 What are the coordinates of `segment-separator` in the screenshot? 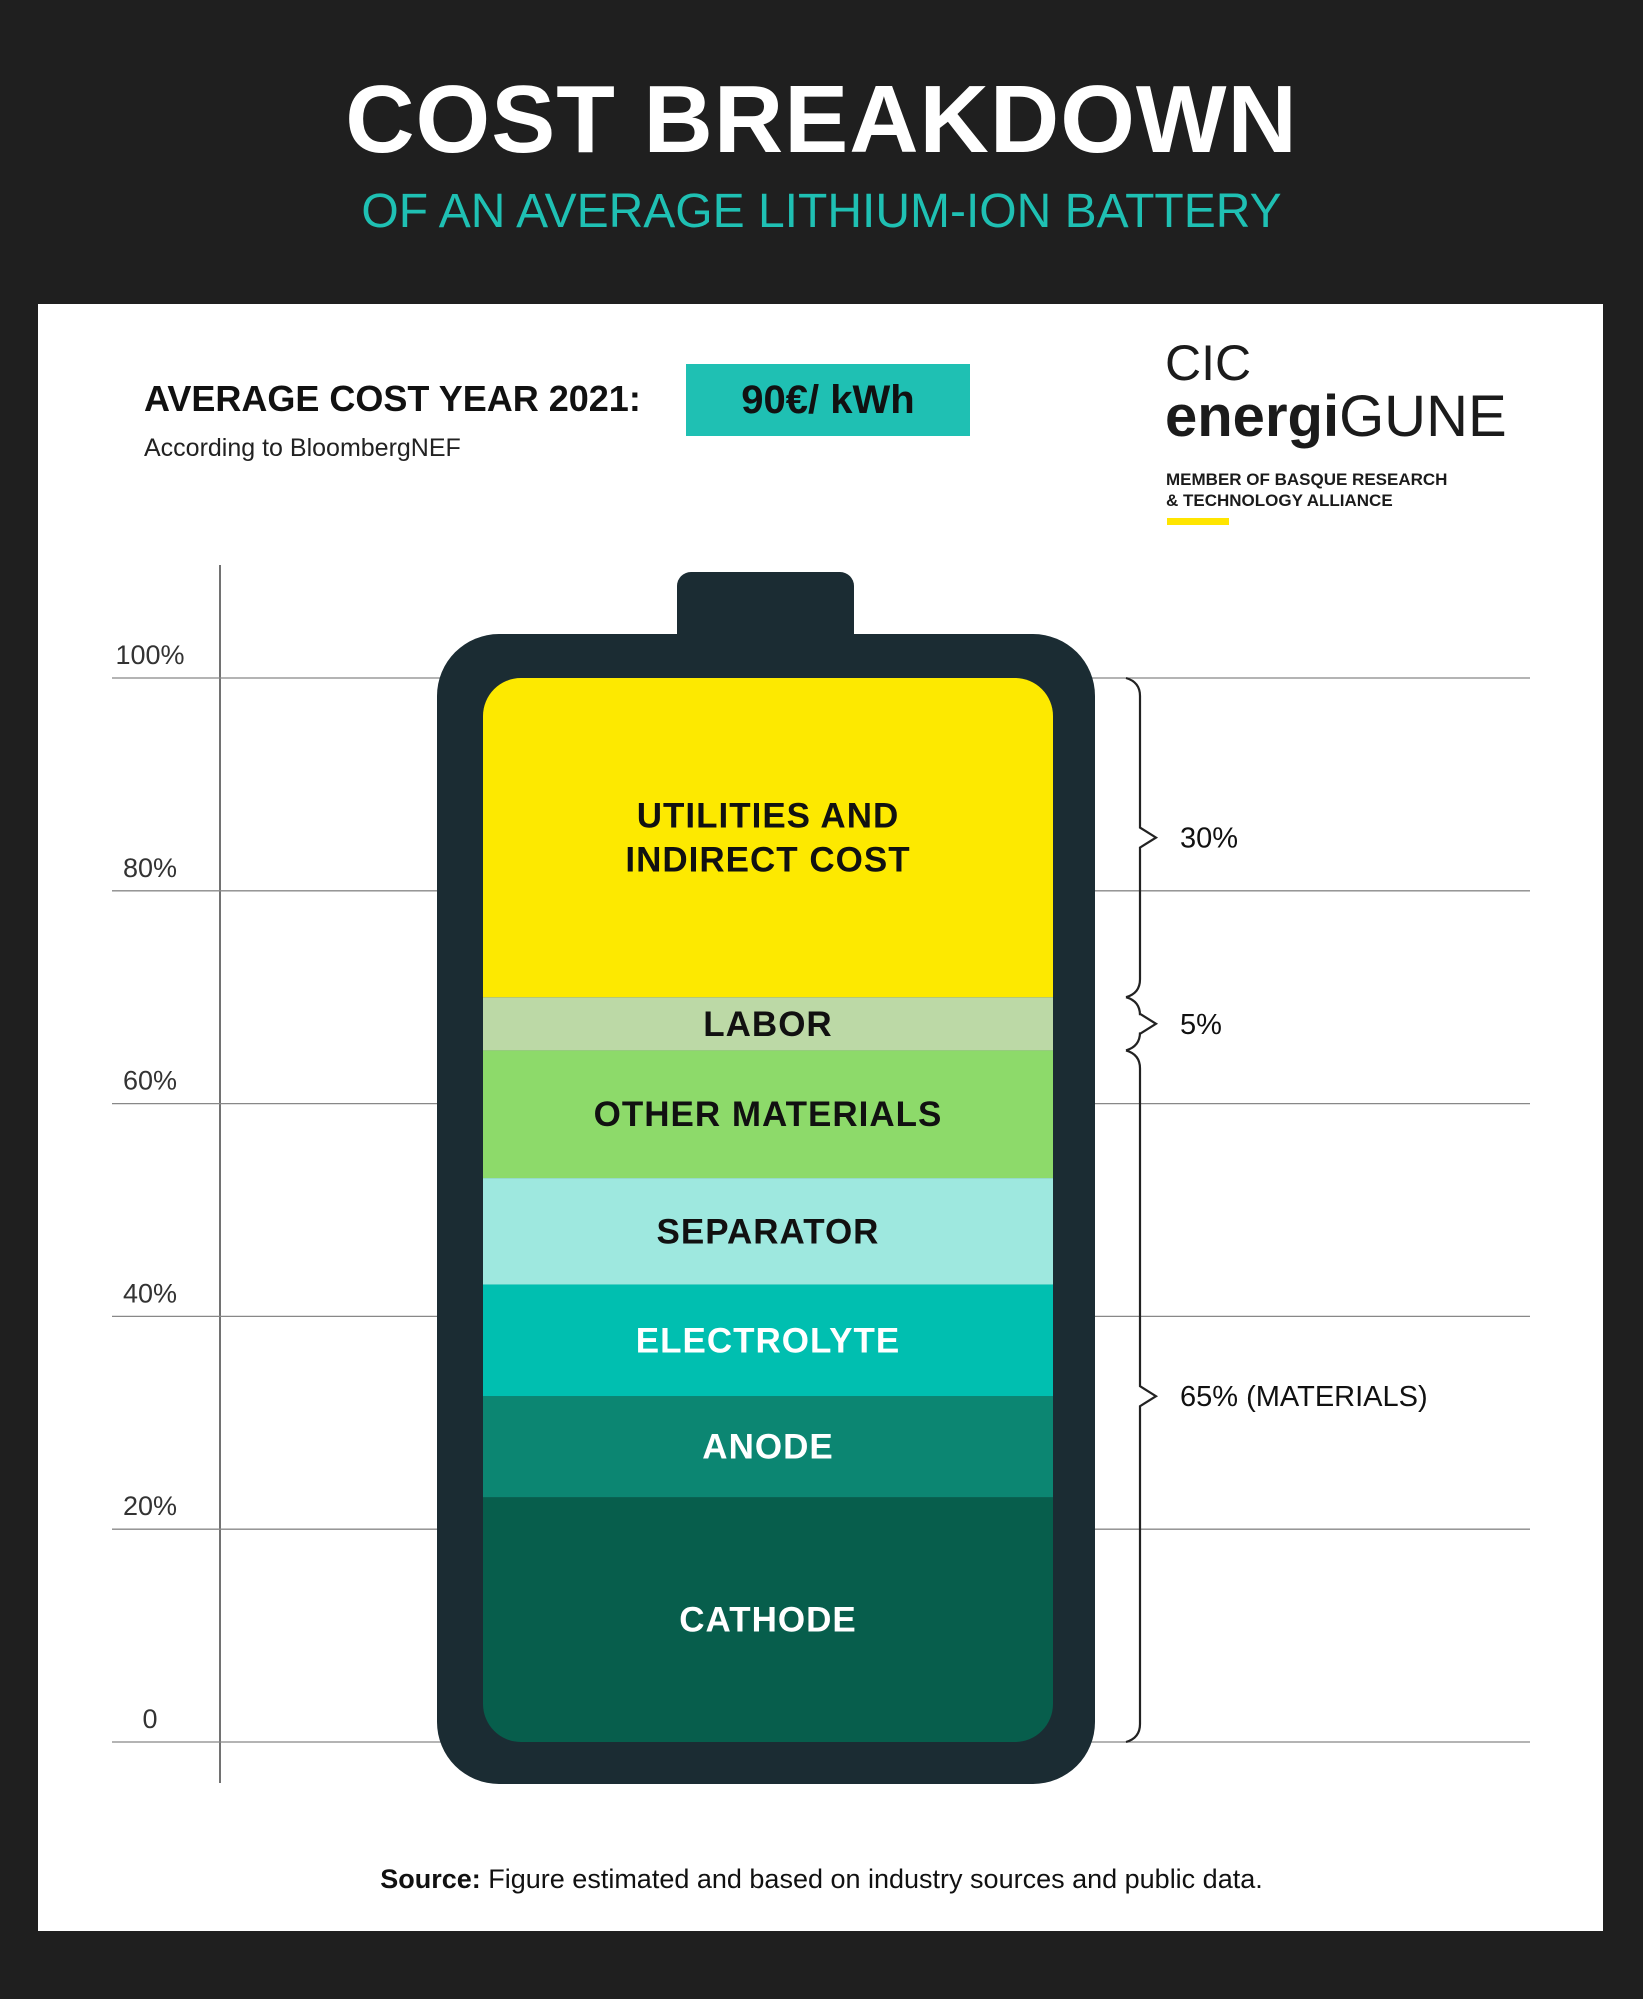 It's located at (768, 1231).